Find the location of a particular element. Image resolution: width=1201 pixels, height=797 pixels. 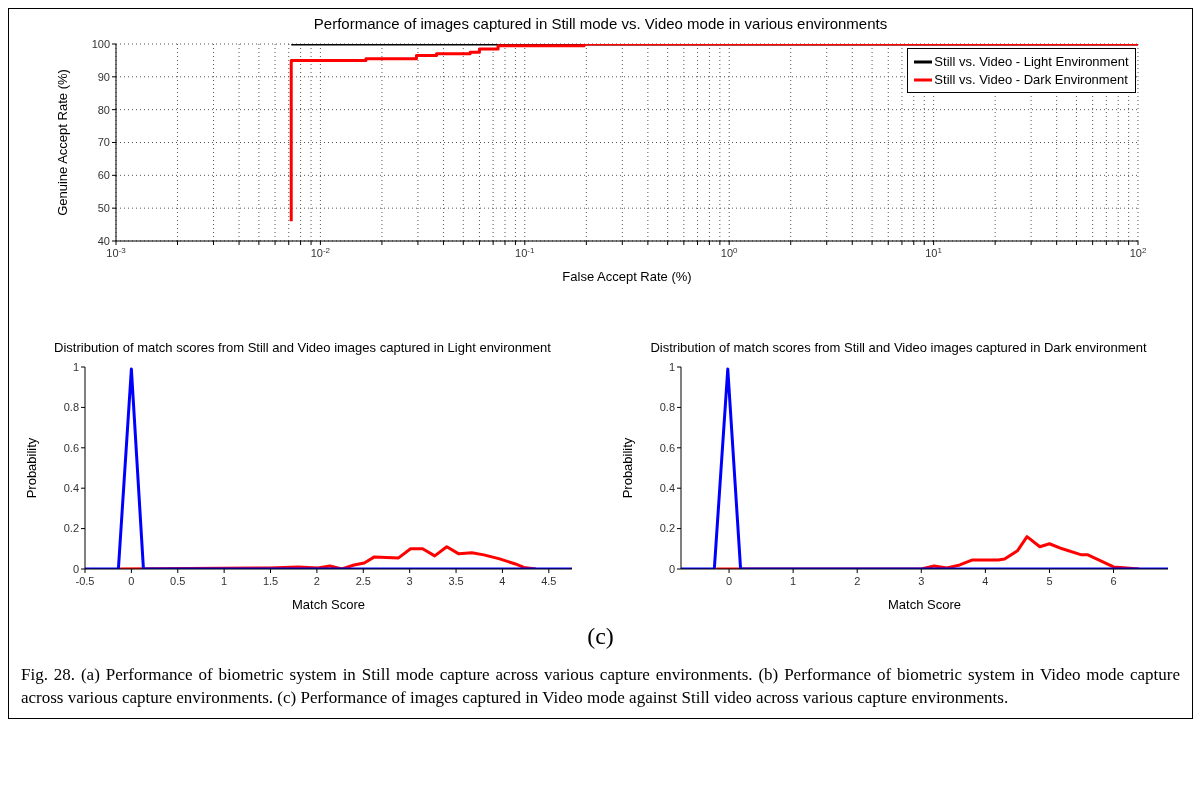

legend-label: Still vs. Video - Dark Environment is located at coordinates (1031, 79).